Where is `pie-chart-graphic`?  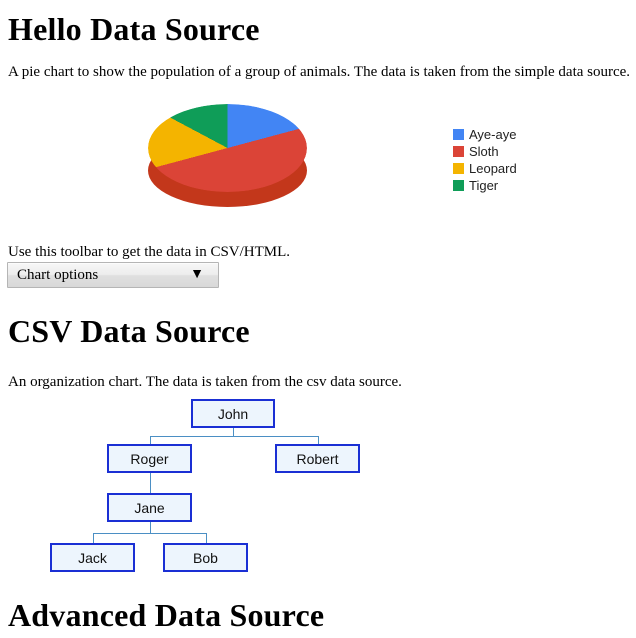
pie-chart-graphic is located at coordinates (228, 156).